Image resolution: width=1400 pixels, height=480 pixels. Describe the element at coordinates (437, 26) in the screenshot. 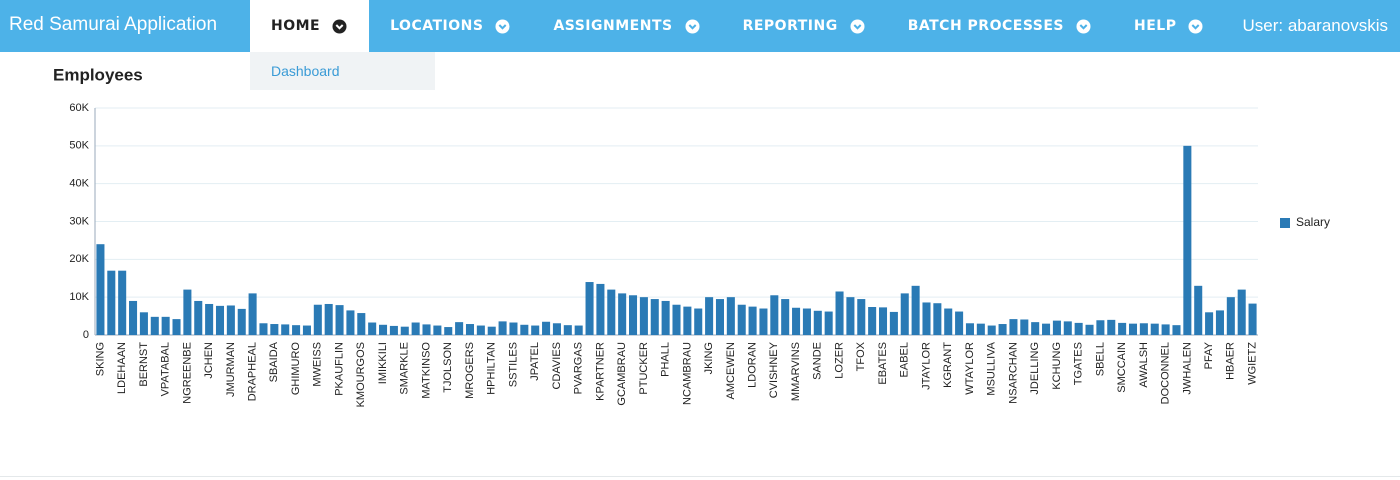

I see `menu-label: LOCATIONS` at that location.